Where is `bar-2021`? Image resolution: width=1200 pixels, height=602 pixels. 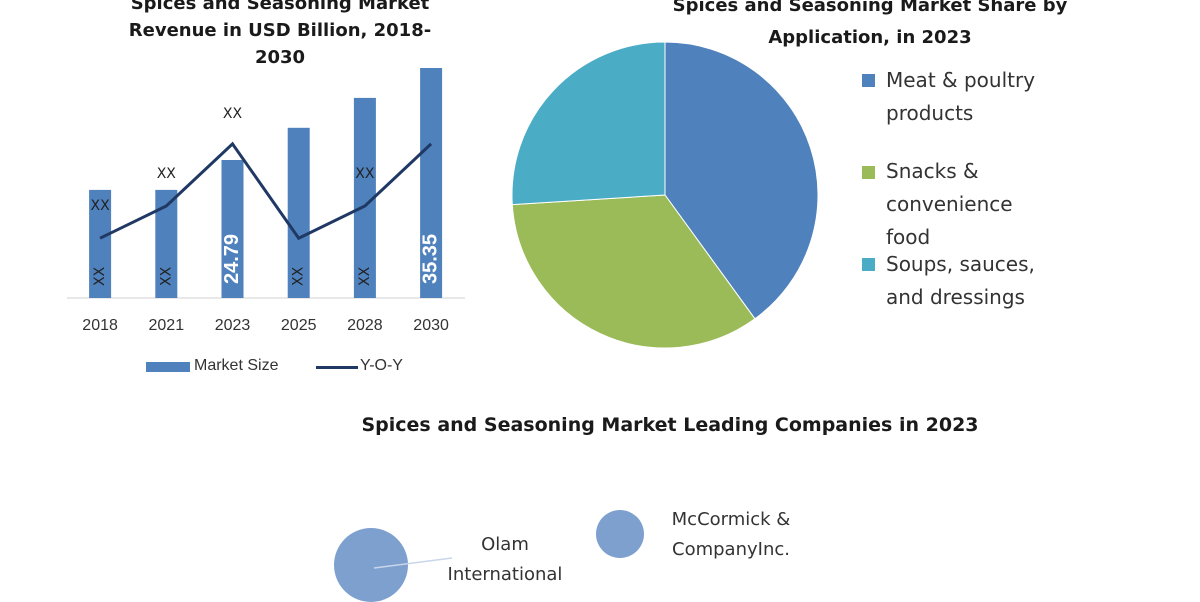
bar-2021 is located at coordinates (166, 243).